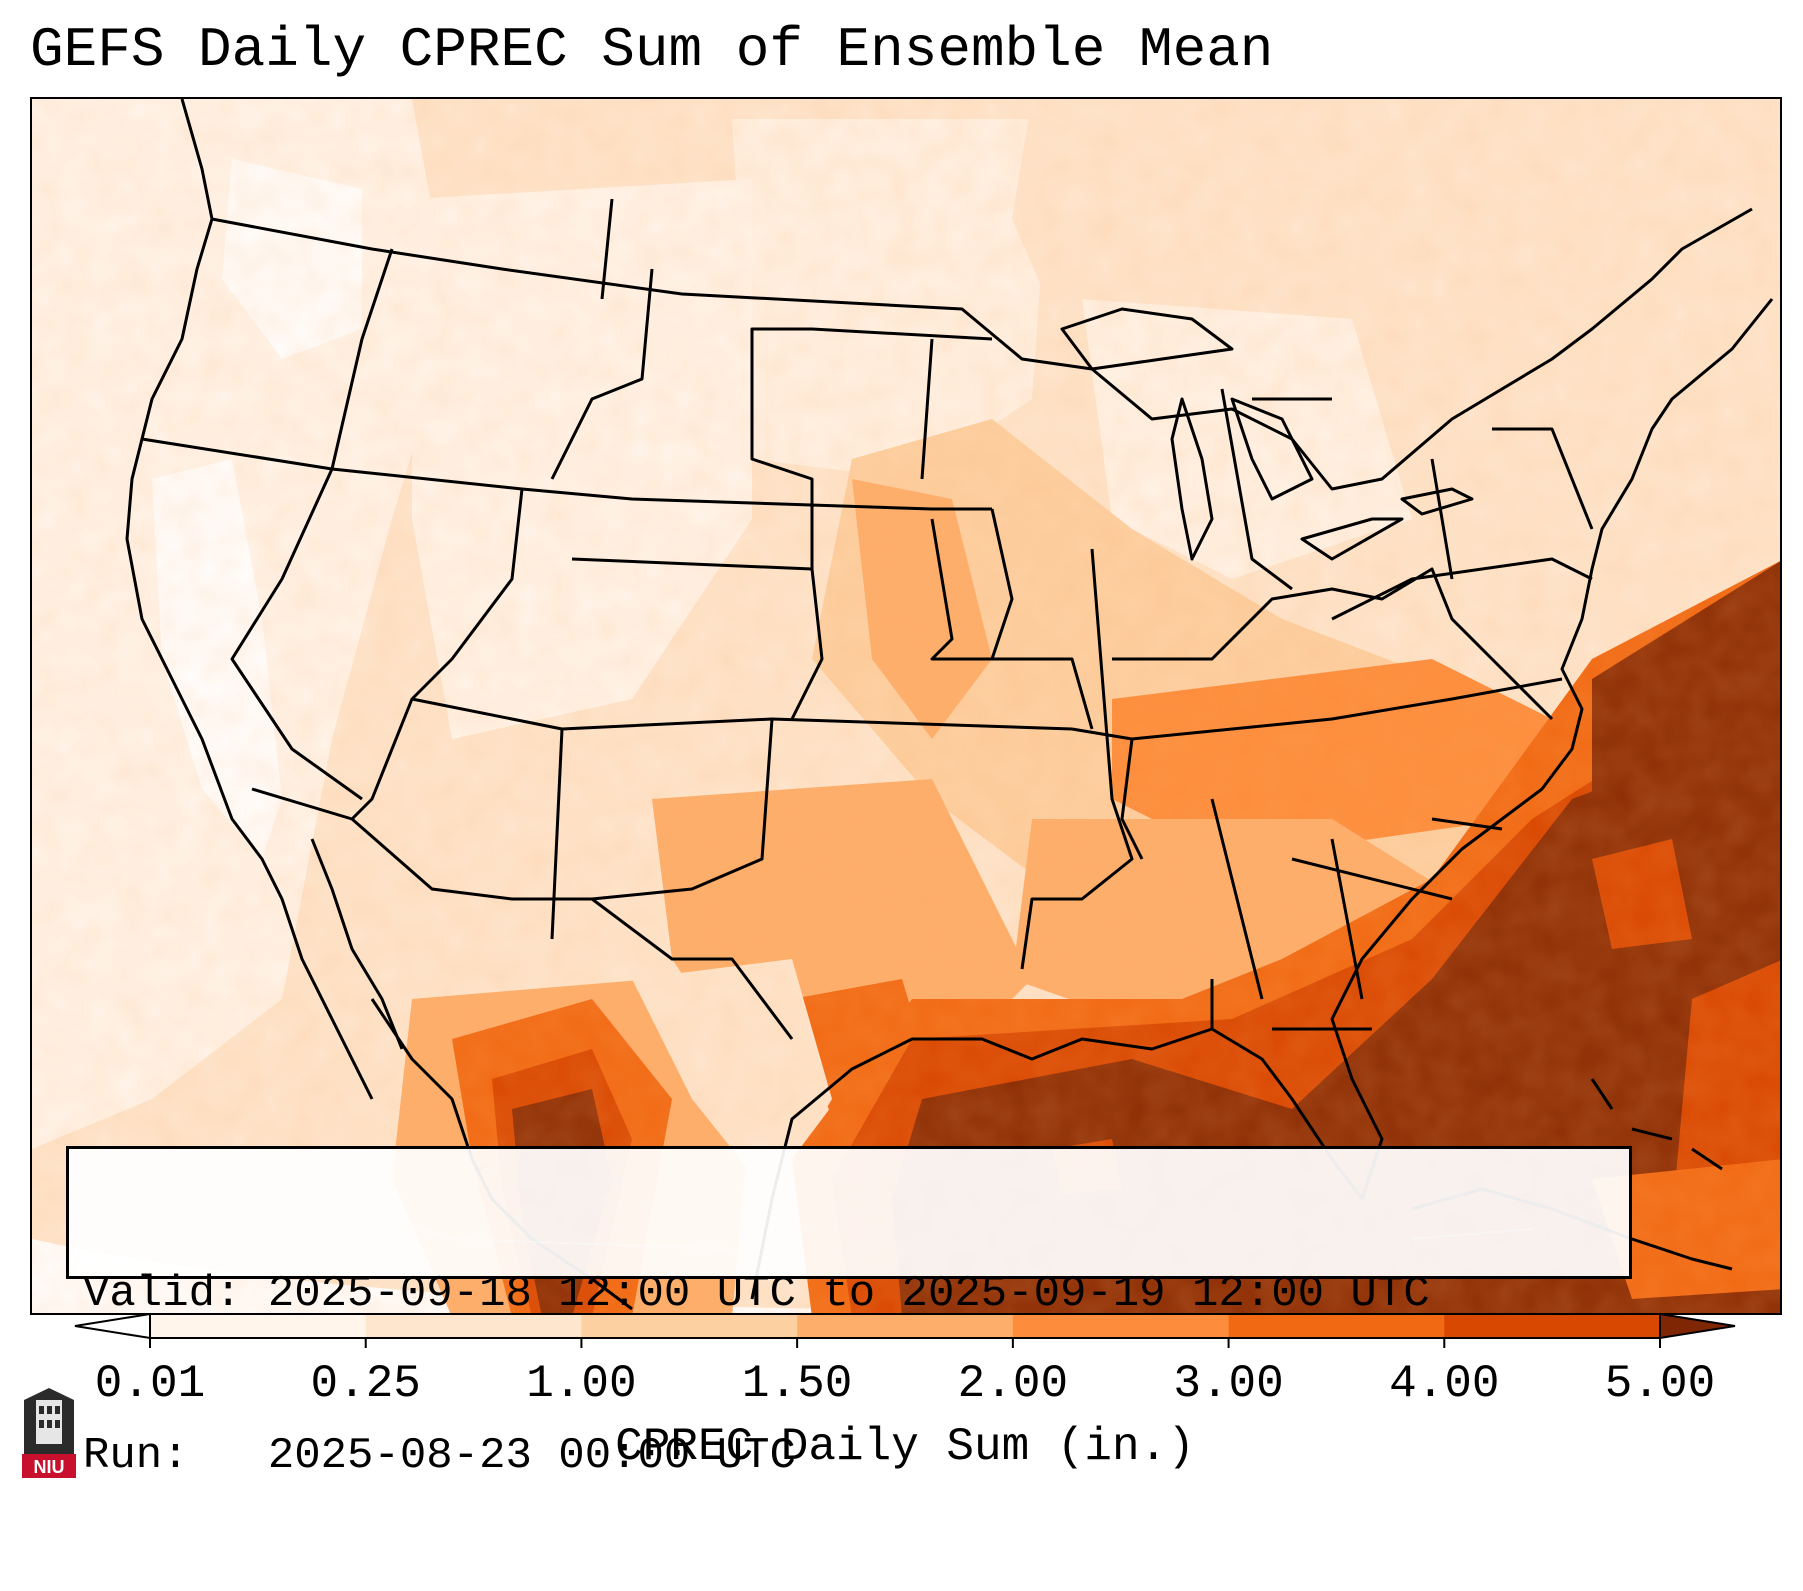  Describe the element at coordinates (1656, 1124) in the screenshot. I see `island-bahamas` at that location.